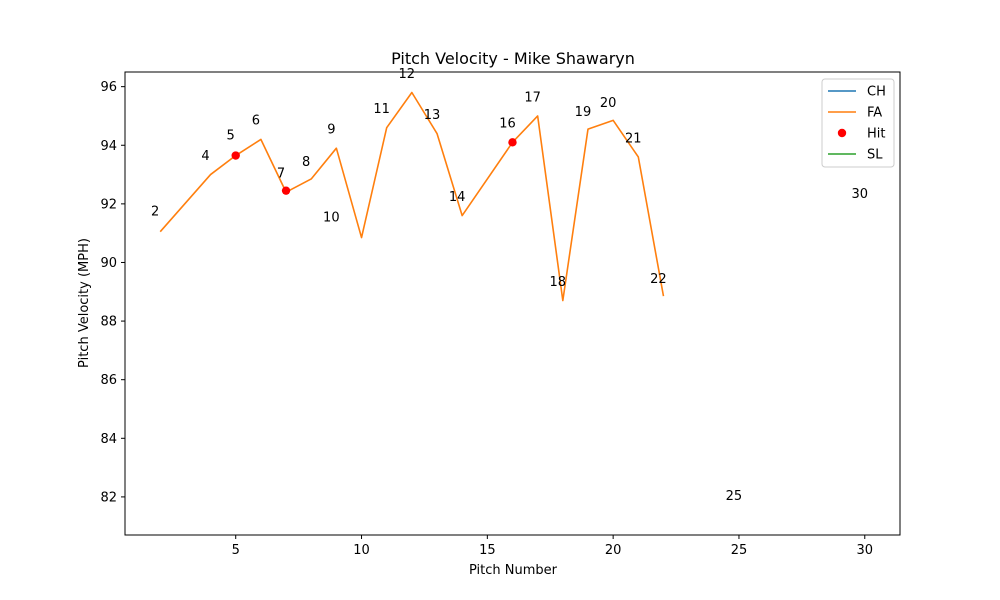 The width and height of the screenshot is (1000, 600). I want to click on pitch-number-label: 8, so click(306, 162).